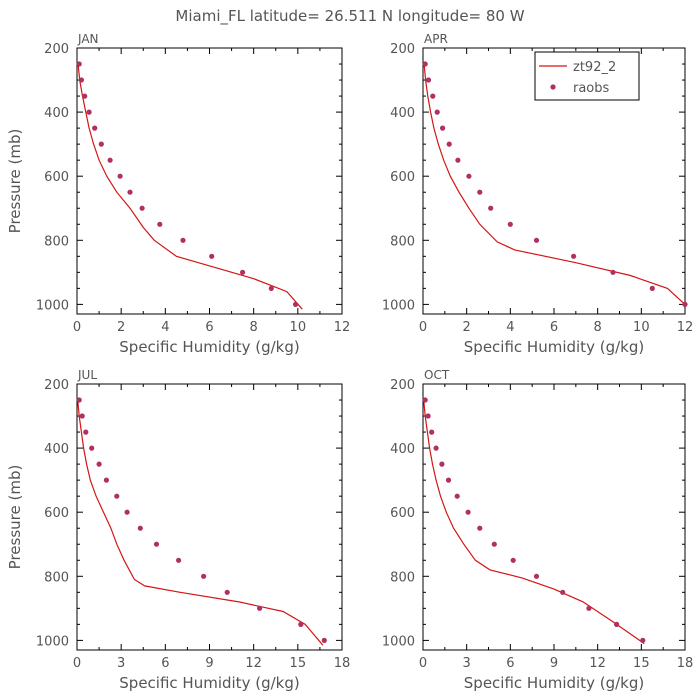  I want to click on legend-label-model: zt92_2, so click(594, 67).